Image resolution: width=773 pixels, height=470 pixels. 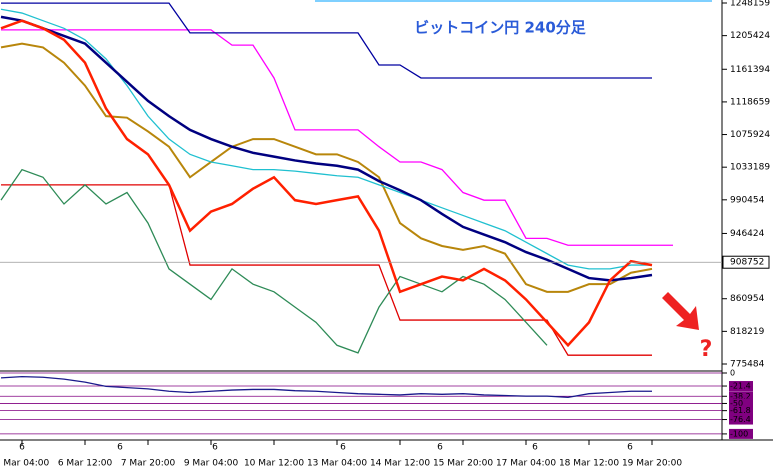 I want to click on price-label: 908752, so click(x=747, y=263).